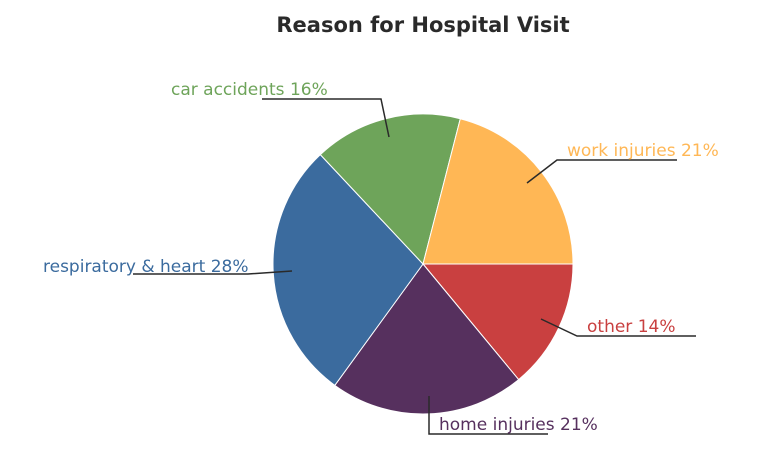 The image size is (762, 470). I want to click on slice-label: respiratory & heart 28%, so click(146, 267).